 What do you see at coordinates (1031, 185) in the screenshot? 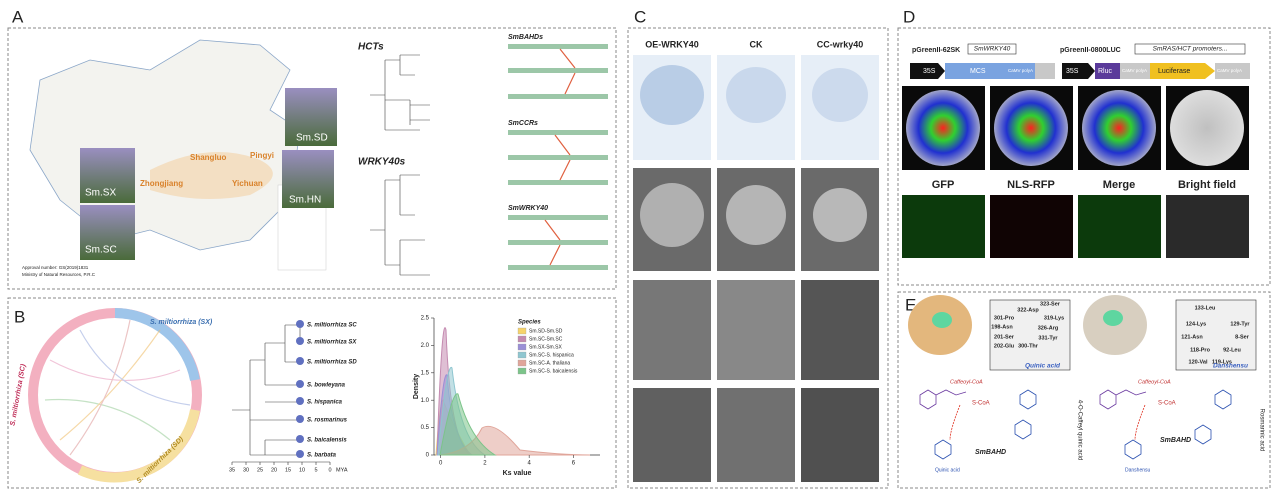
I see `channel-label: NLS-RFP` at bounding box center [1031, 185].